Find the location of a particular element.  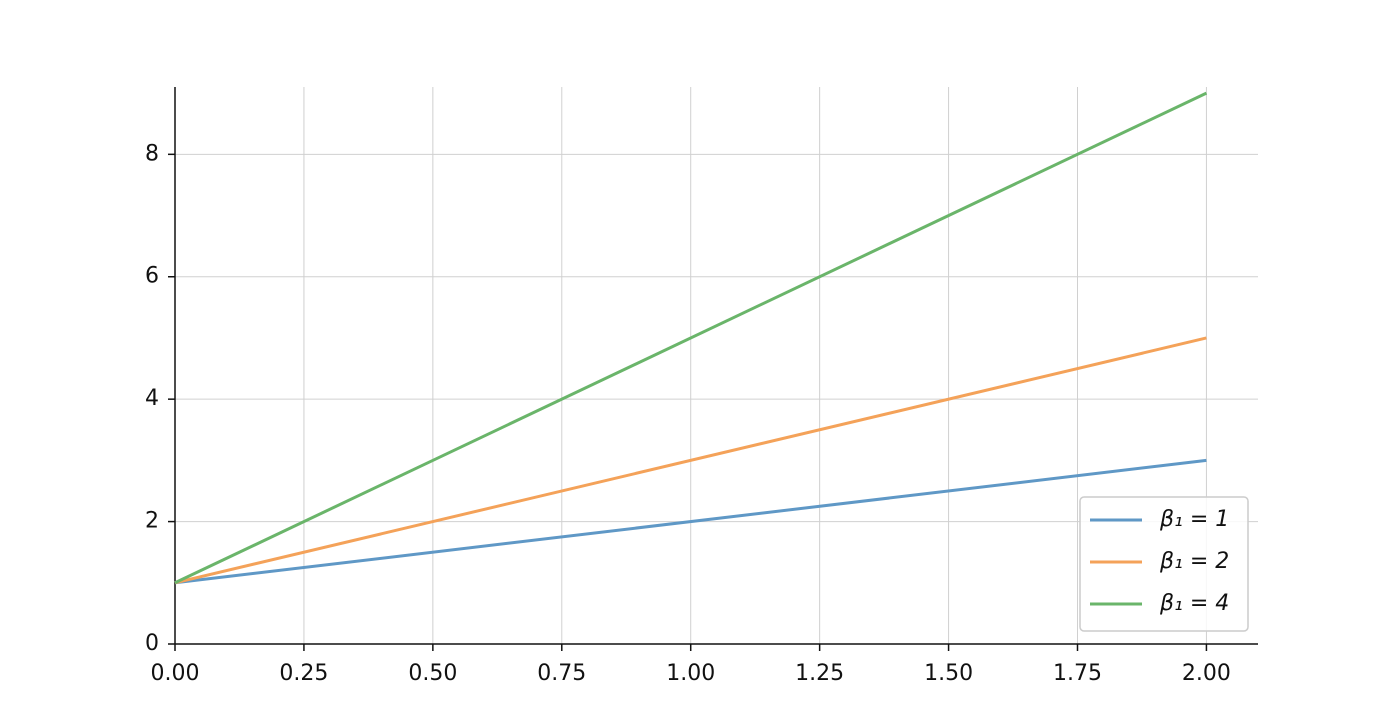

x-tick-label: 1.75 is located at coordinates (1077, 673).